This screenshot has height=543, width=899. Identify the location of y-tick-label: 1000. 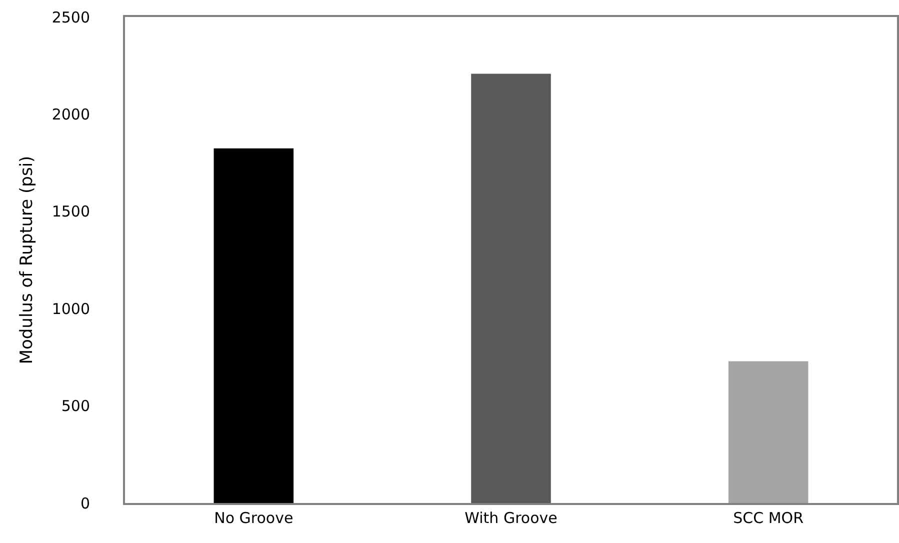
(71, 309).